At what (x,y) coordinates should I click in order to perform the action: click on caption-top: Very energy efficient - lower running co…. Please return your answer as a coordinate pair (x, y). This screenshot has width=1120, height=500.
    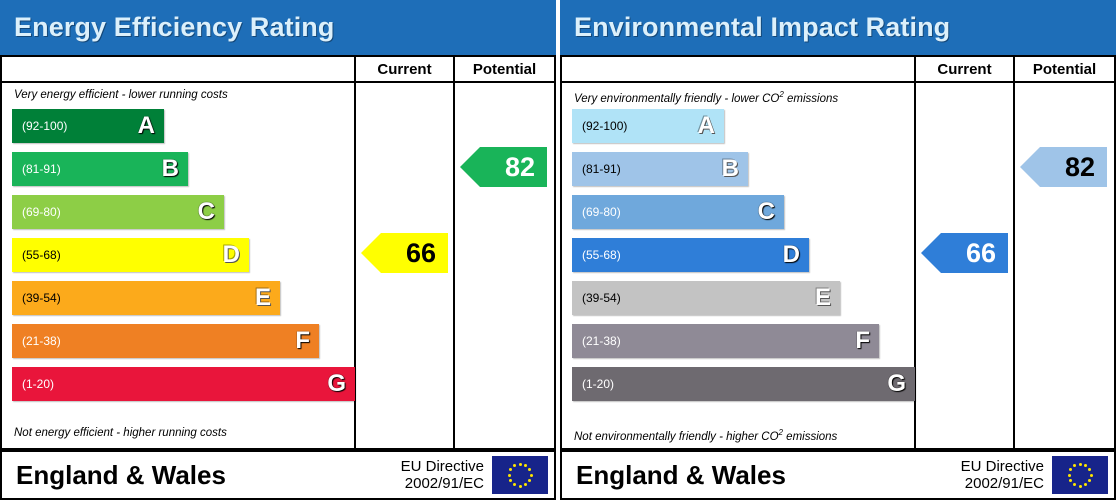
    Looking at the image, I should click on (121, 95).